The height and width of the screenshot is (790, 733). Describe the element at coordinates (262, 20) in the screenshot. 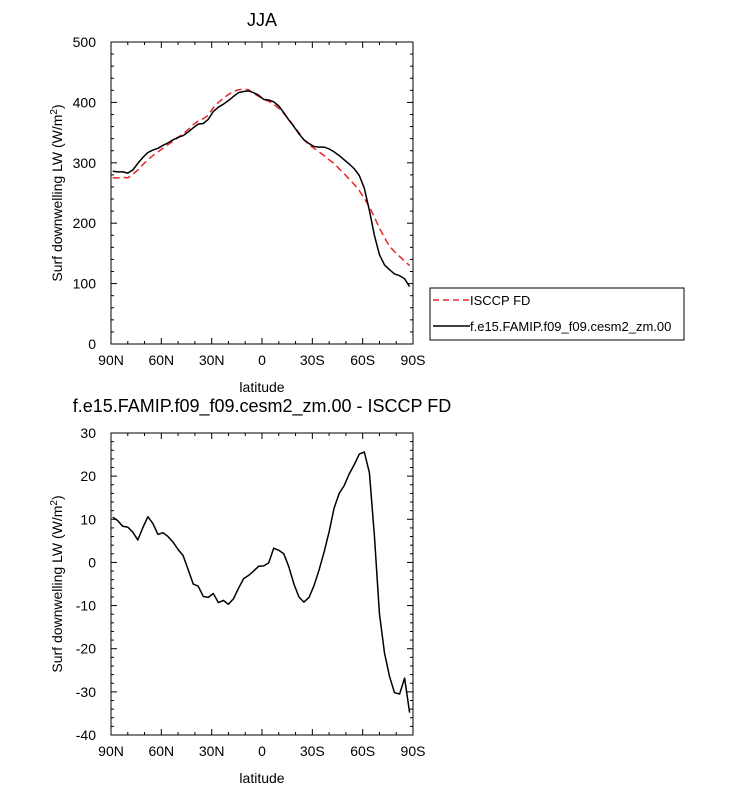

I see `chart-title: JJA` at that location.